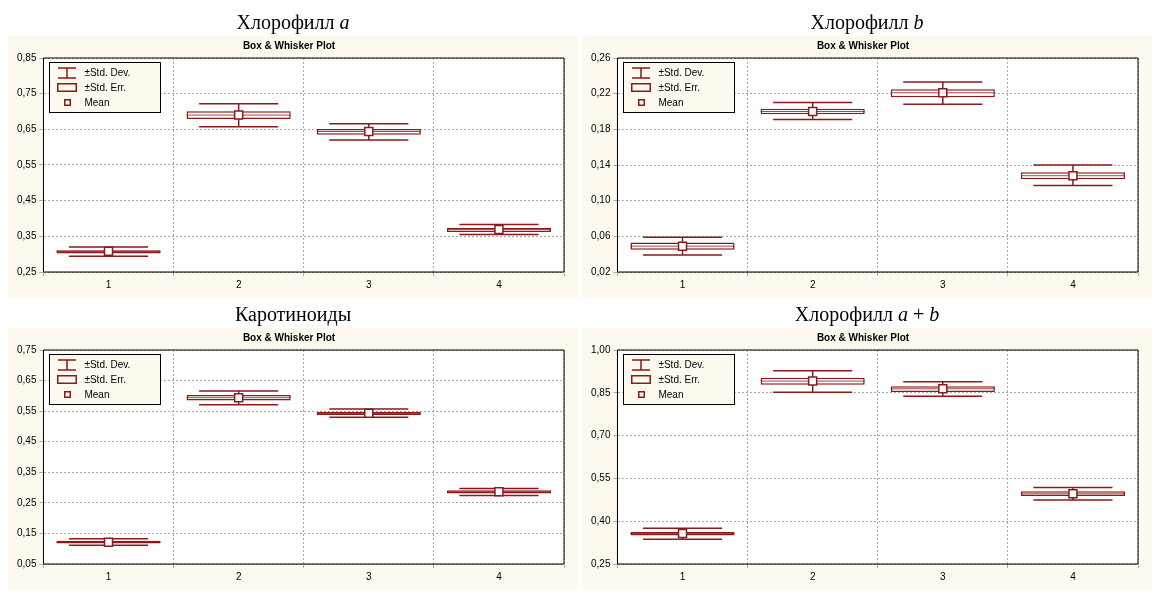 This screenshot has width=1161, height=606. What do you see at coordinates (600, 129) in the screenshot?
I see `y-tick-label: 0,18` at bounding box center [600, 129].